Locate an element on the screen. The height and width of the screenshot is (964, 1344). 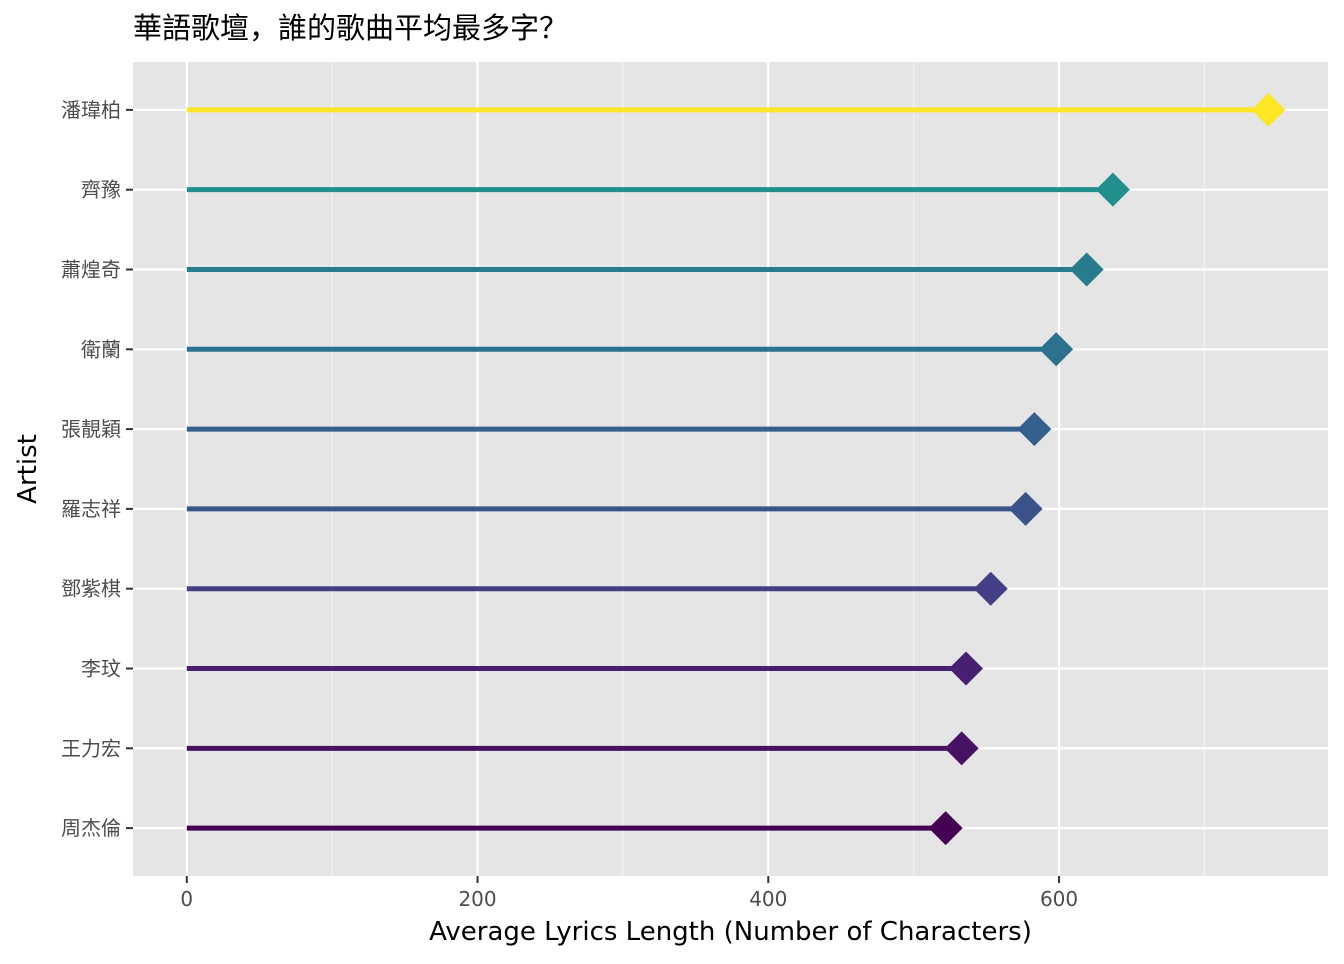
y-tick-label: 李玟 is located at coordinates (101, 669).